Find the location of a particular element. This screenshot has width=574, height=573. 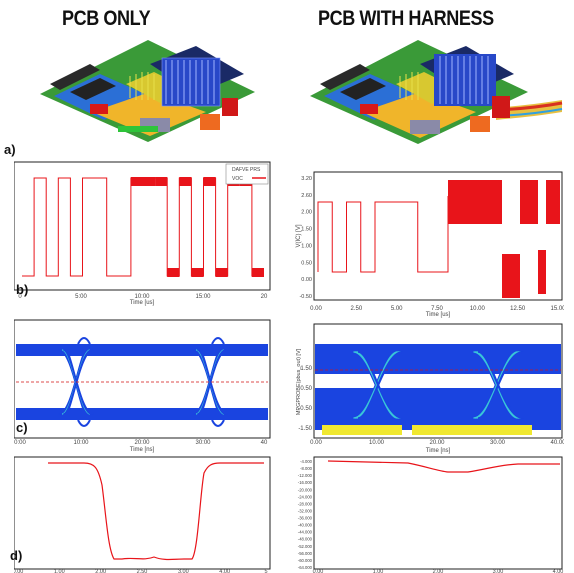

d-right-y-tick-label: -64.000 is located at coordinates (305, 567).